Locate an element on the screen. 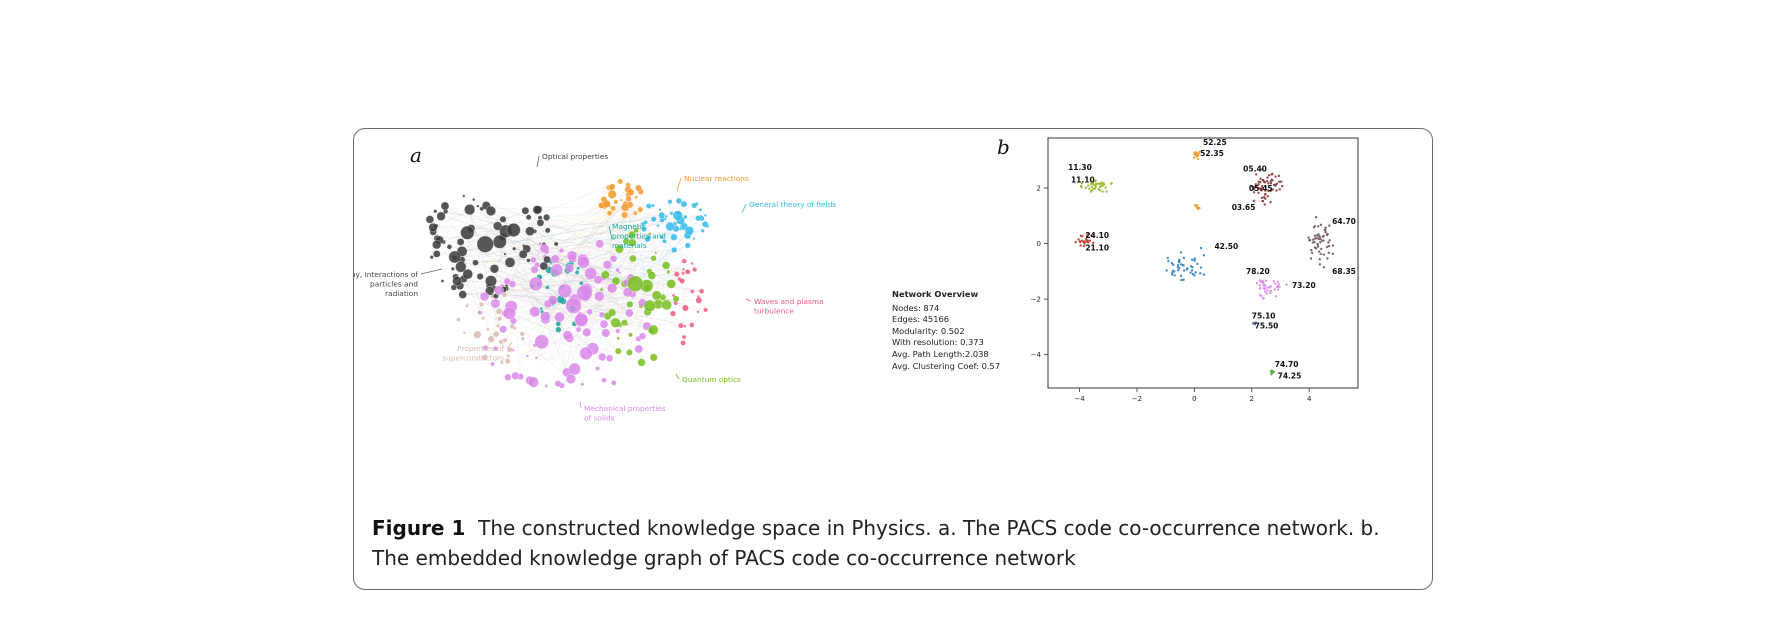 Image resolution: width=1786 pixels, height=617 pixels. point-annotation: 74.70 is located at coordinates (1287, 364).